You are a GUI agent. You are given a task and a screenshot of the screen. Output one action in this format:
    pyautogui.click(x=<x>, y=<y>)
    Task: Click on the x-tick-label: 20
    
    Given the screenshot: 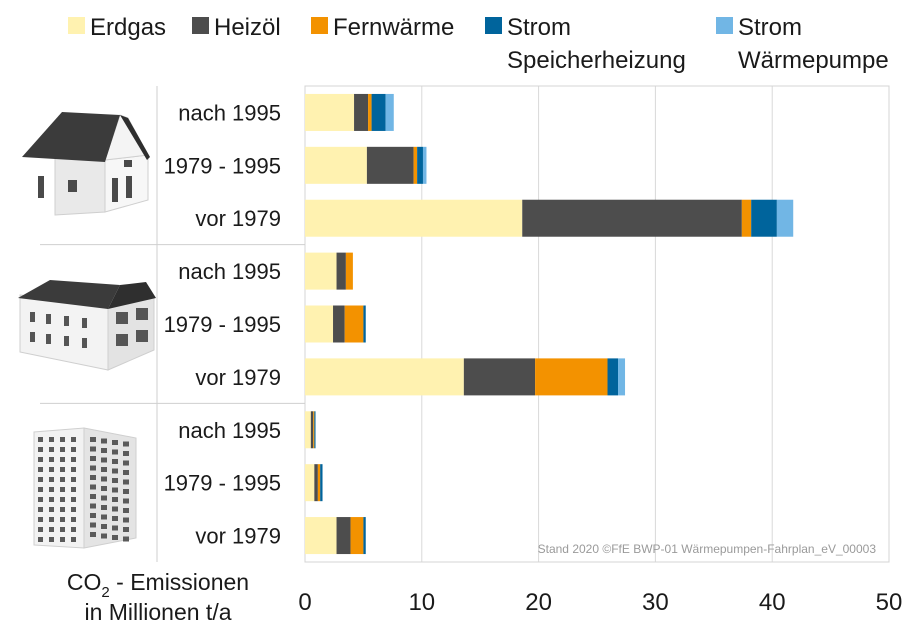 What is the action you would take?
    pyautogui.click(x=538, y=602)
    